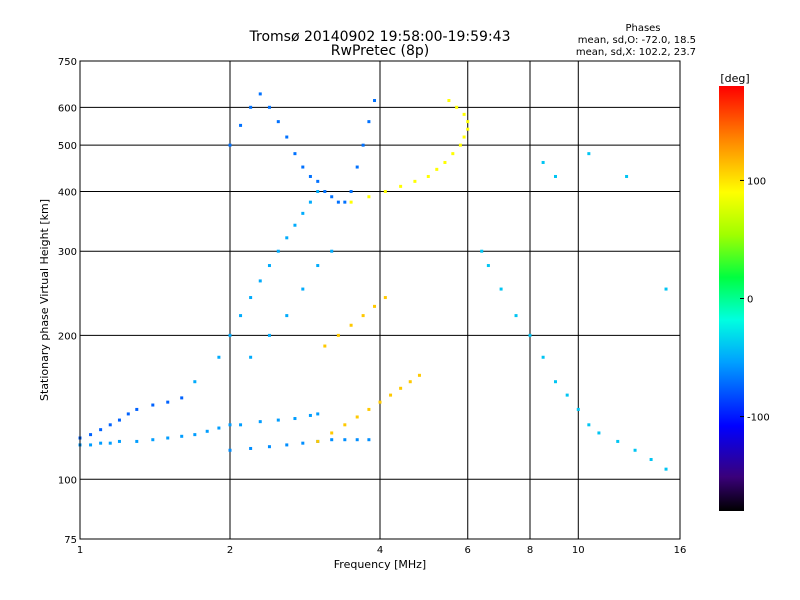  Describe the element at coordinates (67, 480) in the screenshot. I see `y-tick-label: 100` at that location.